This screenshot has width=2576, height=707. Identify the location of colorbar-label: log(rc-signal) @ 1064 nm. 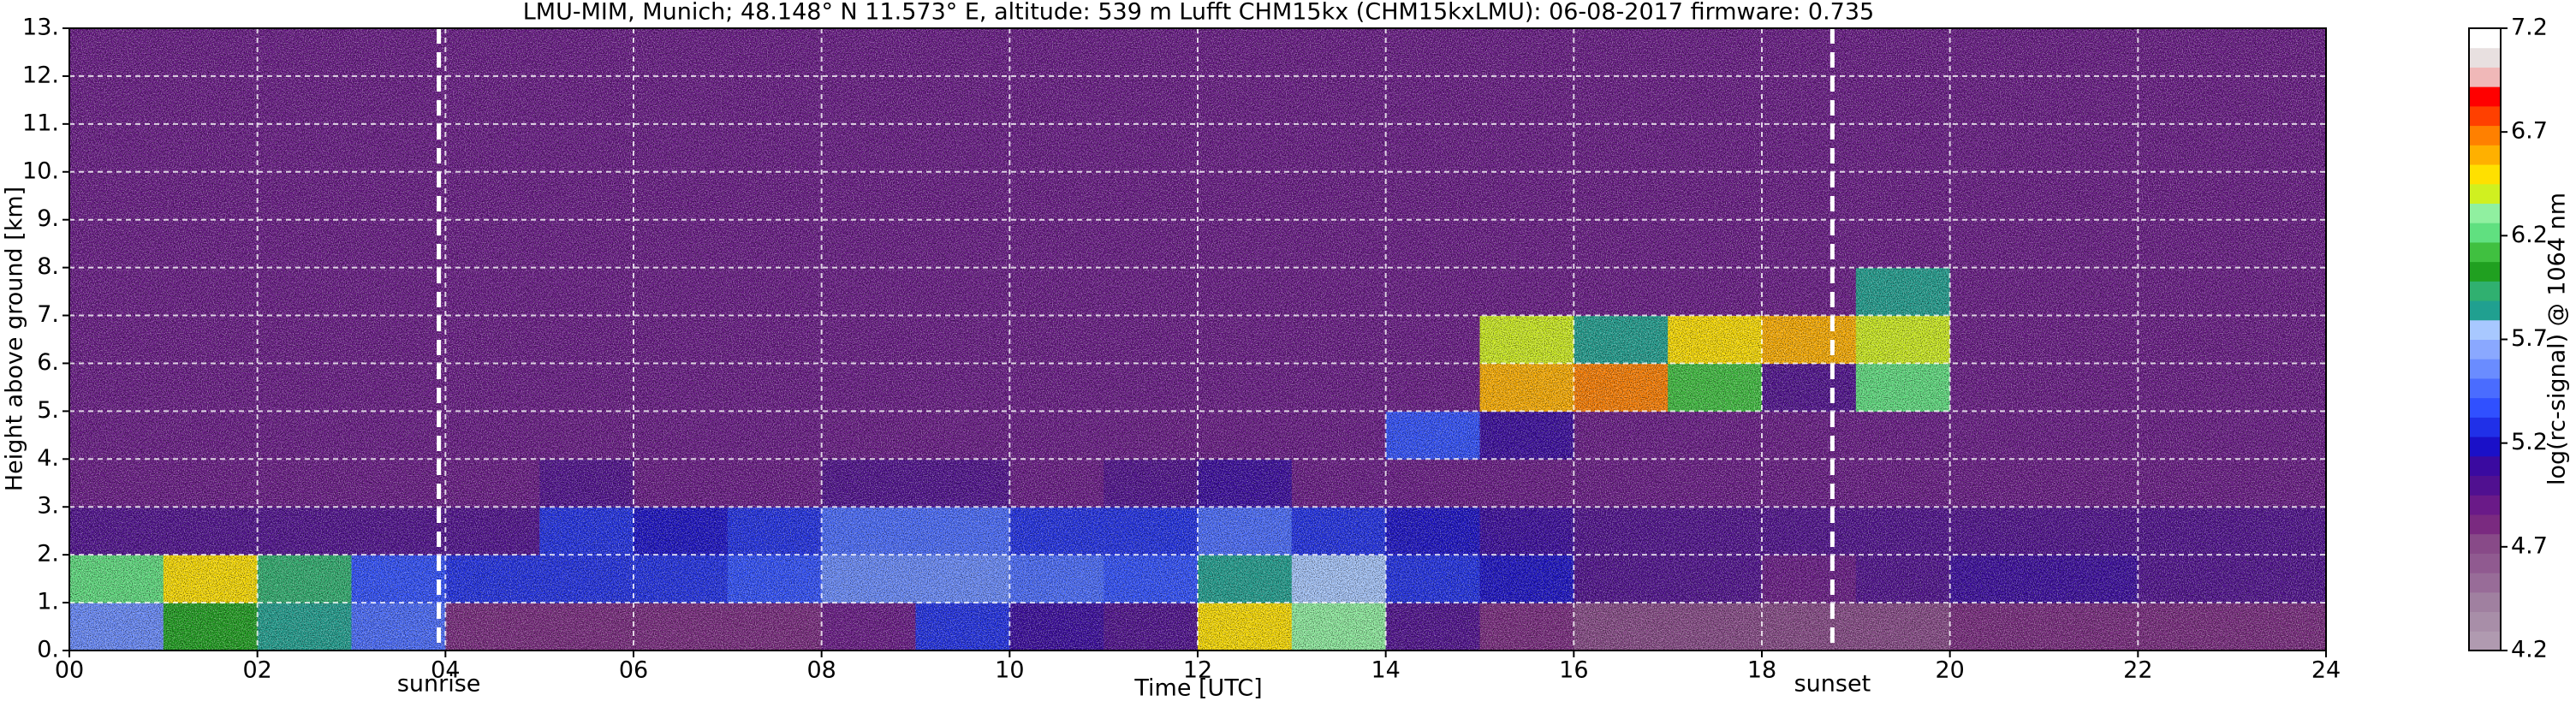
(2557, 339).